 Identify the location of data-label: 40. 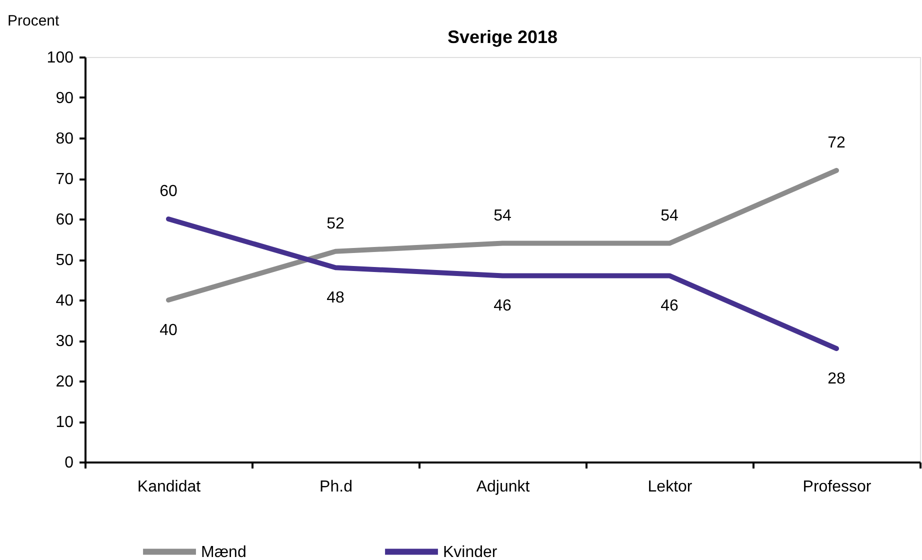
(169, 330).